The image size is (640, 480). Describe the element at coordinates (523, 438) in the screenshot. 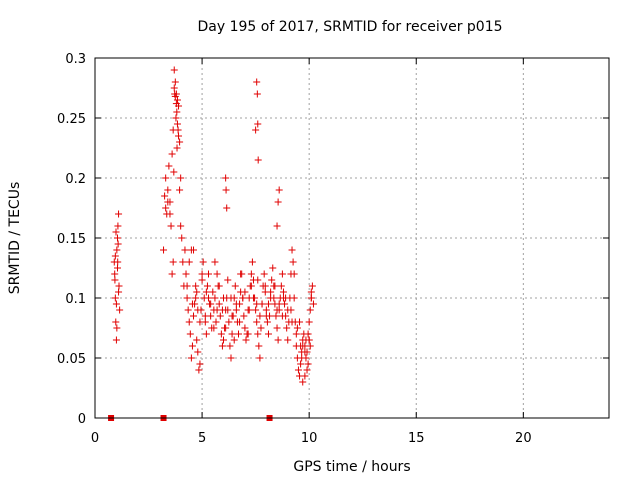

I see `x-tick-label: 20` at that location.